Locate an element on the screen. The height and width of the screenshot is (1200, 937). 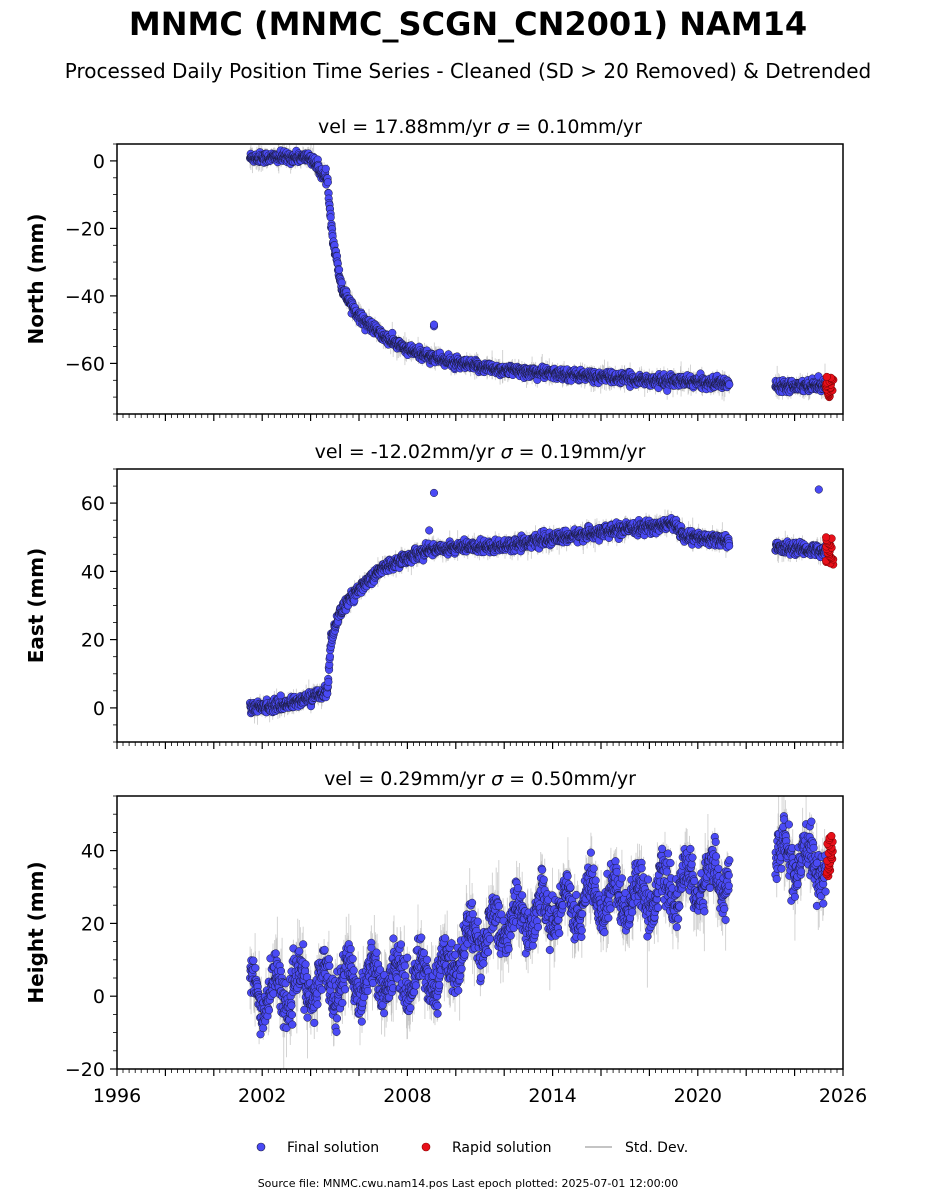
north-y-tick-label: 0 is located at coordinates (99, 162).